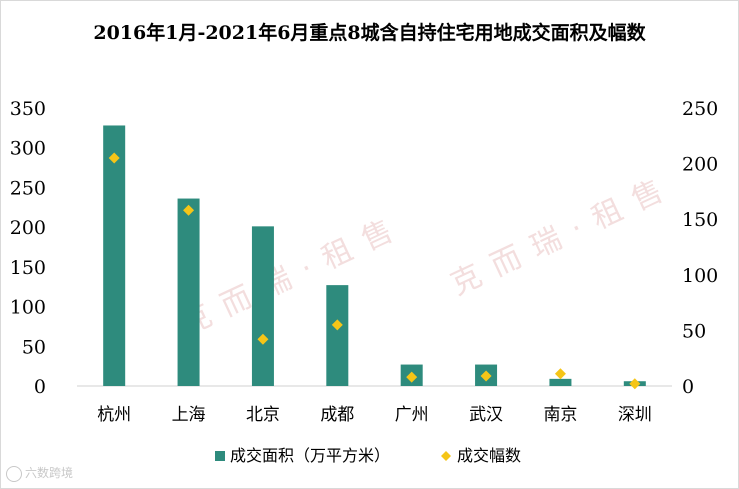  I want to click on footer-logo-icon, so click(14, 473).